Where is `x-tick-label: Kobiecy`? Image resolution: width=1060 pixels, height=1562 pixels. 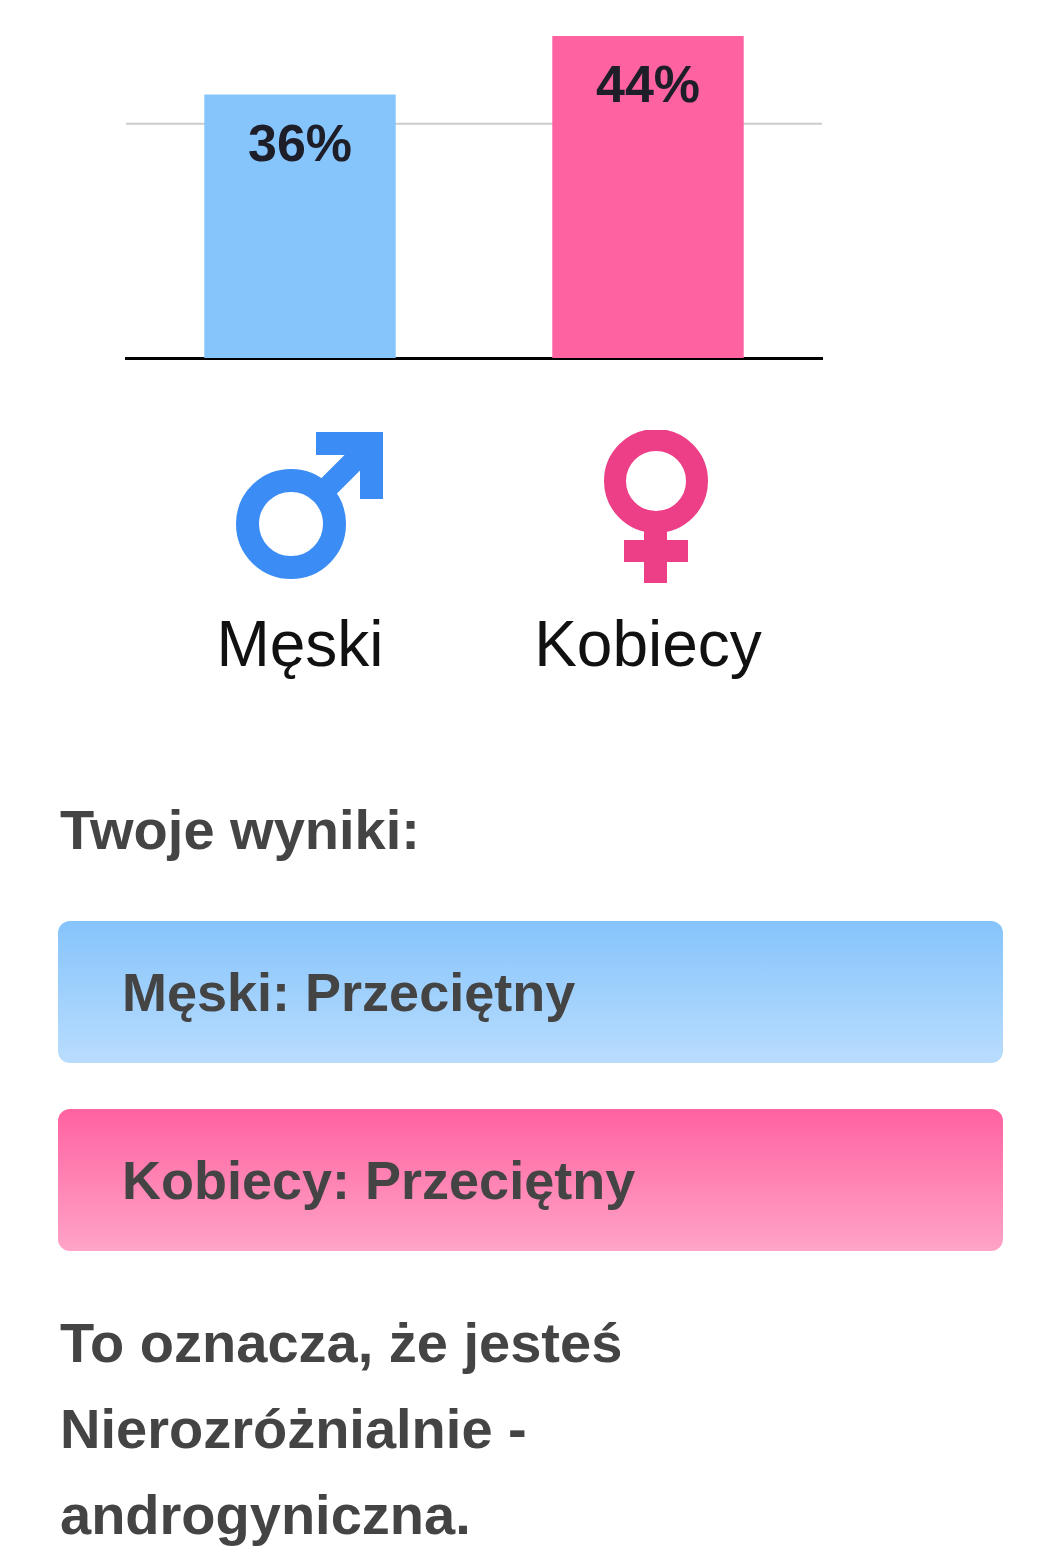
x-tick-label: Kobiecy is located at coordinates (648, 644).